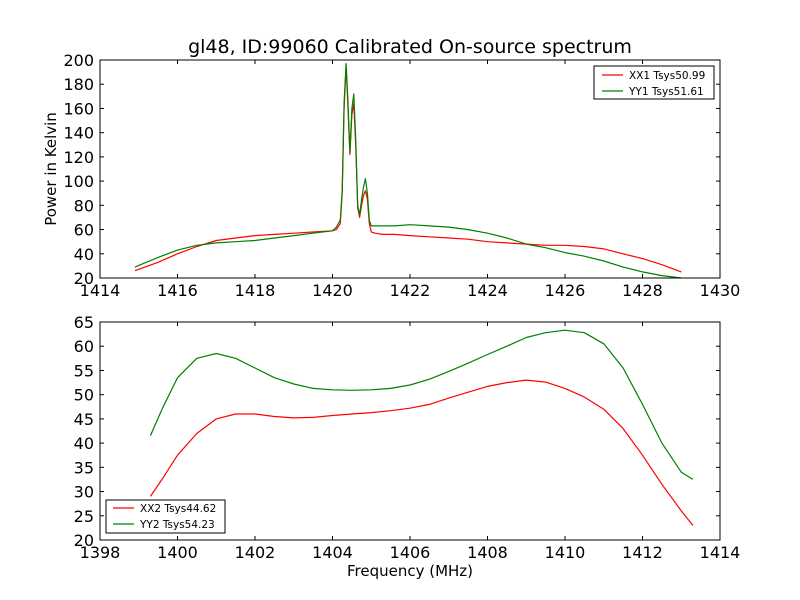 The image size is (800, 600). I want to click on chart-top-ylabel: Power in Kelvin, so click(51, 169).